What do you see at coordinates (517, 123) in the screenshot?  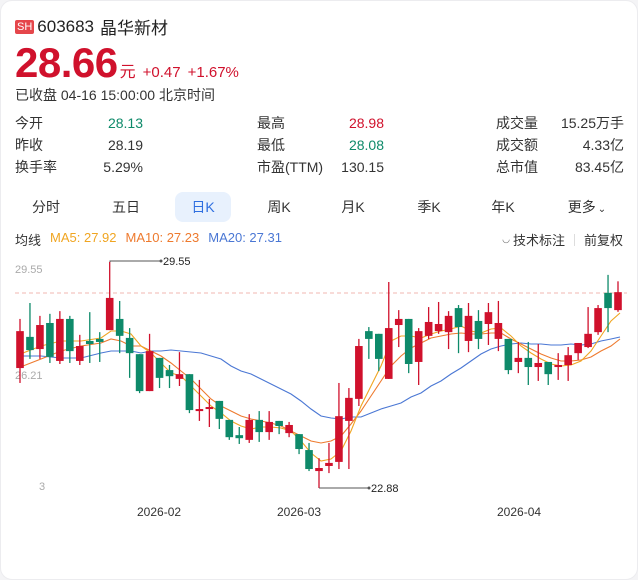 I see `stat-label: 成交量` at bounding box center [517, 123].